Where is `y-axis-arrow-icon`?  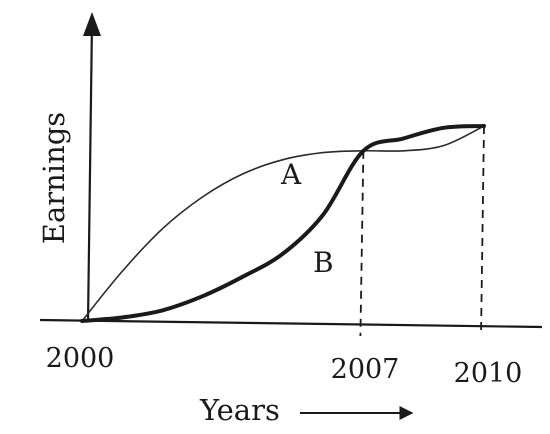
y-axis-arrow-icon is located at coordinates (92, 24).